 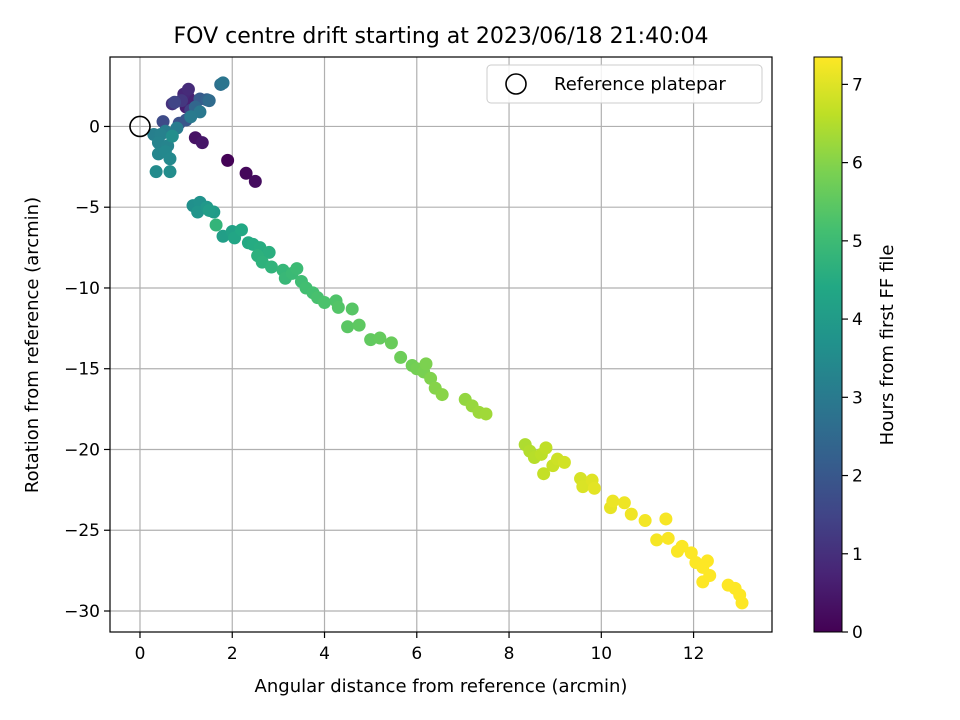 I want to click on colorbar-gradient, so click(x=828, y=344).